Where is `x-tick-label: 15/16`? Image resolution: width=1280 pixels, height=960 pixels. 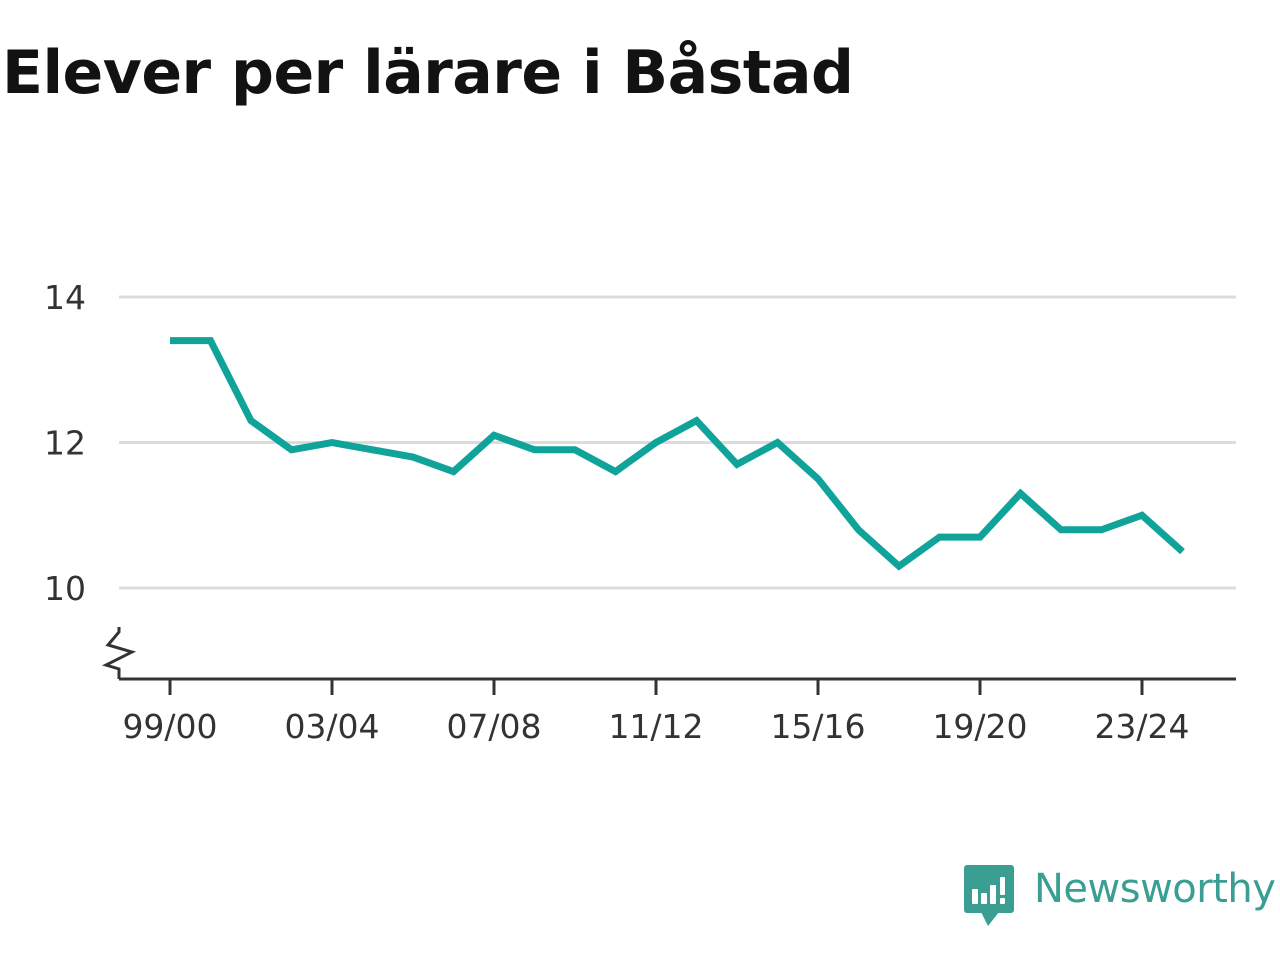
x-tick-label: 15/16 is located at coordinates (817, 726).